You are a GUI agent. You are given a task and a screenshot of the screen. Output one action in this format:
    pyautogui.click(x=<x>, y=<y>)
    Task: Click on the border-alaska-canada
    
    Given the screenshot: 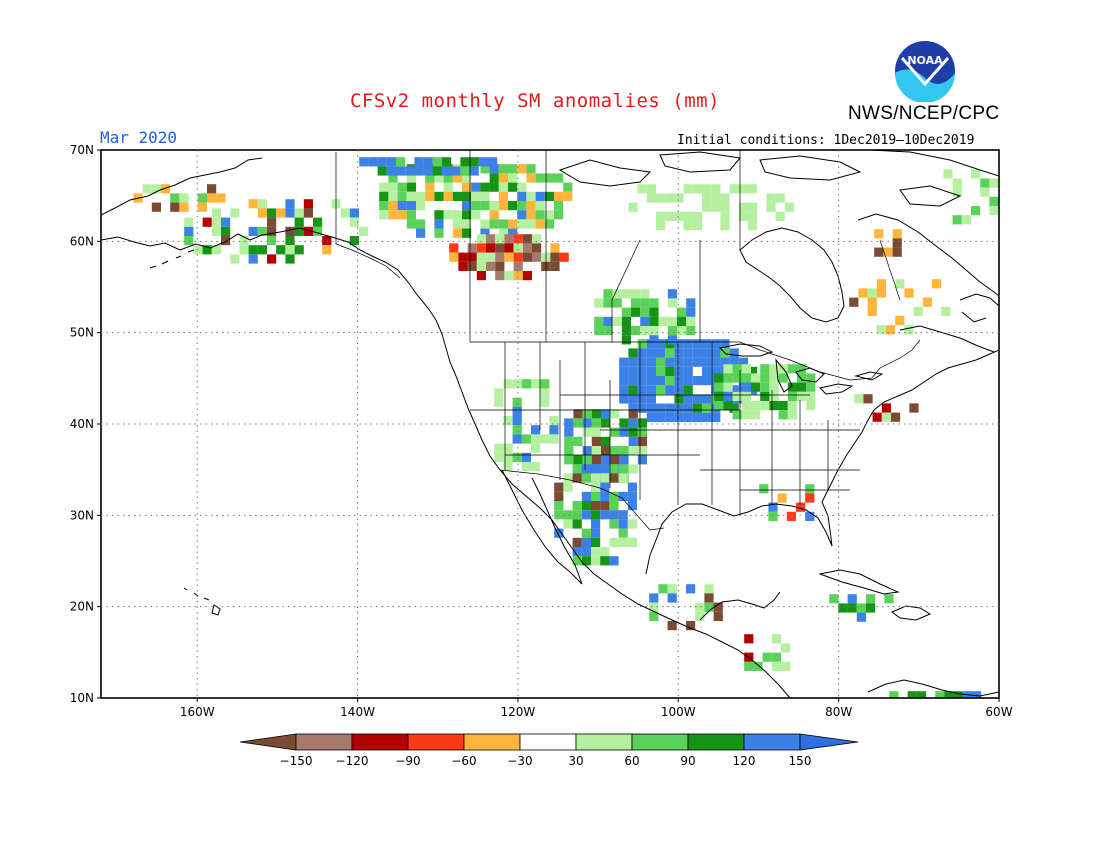 What is the action you would take?
    pyautogui.click(x=368, y=215)
    